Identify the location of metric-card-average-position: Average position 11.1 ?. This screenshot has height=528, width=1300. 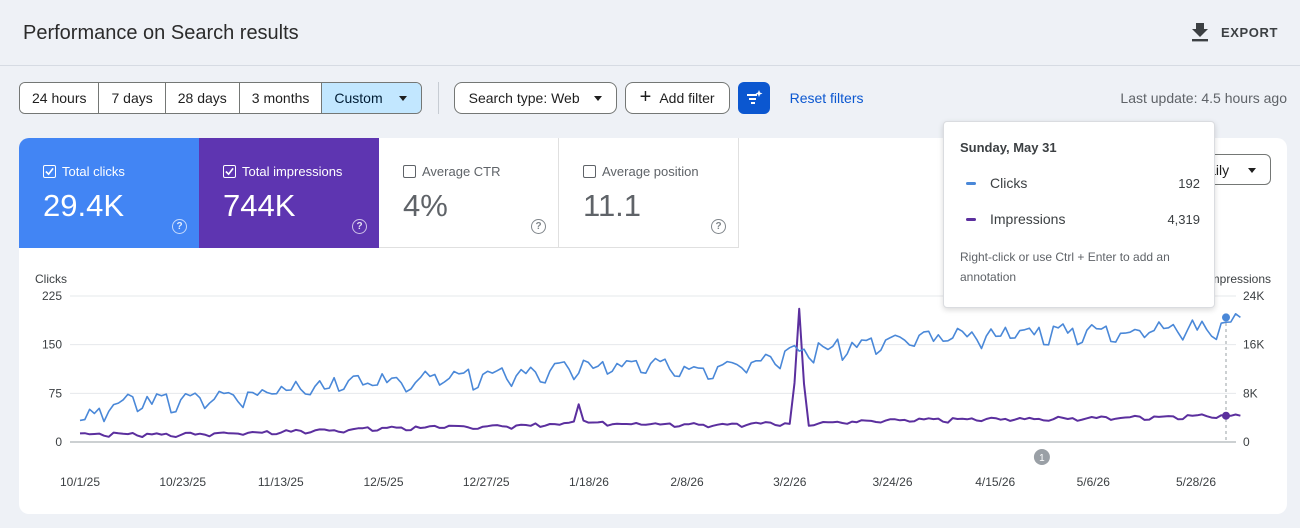
(649, 193).